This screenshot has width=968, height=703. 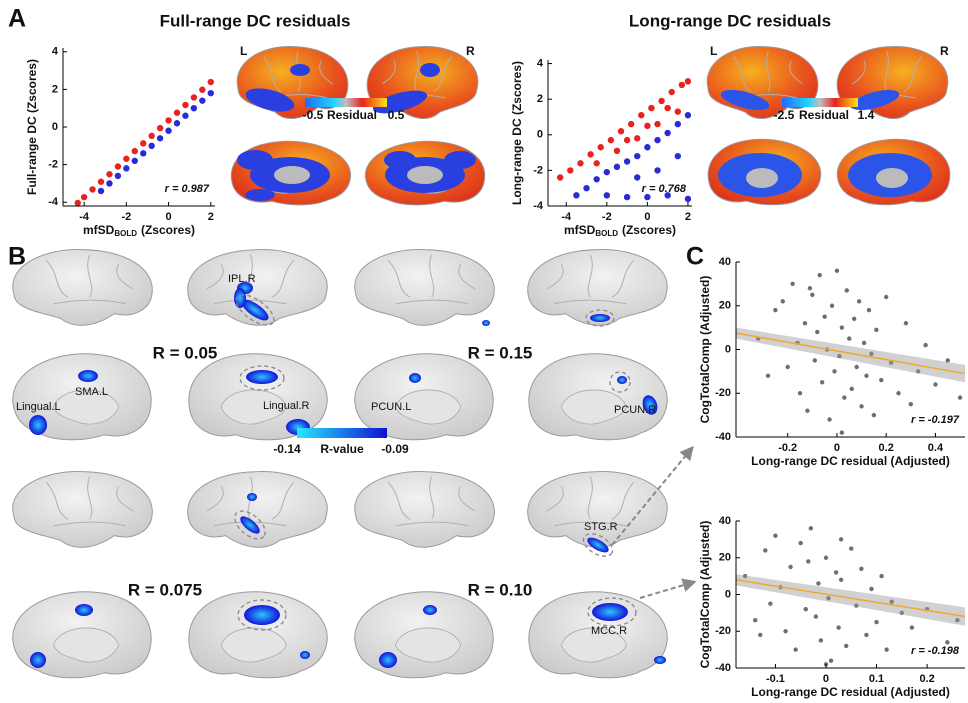 What do you see at coordinates (668, 588) in the screenshot?
I see `pointer-arrow` at bounding box center [668, 588].